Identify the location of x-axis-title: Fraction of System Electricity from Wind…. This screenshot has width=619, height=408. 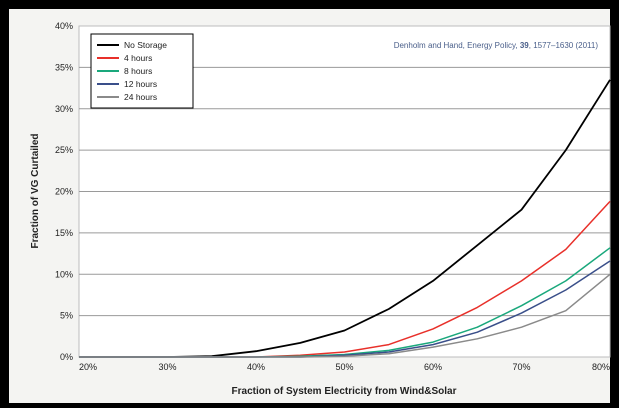
(344, 391).